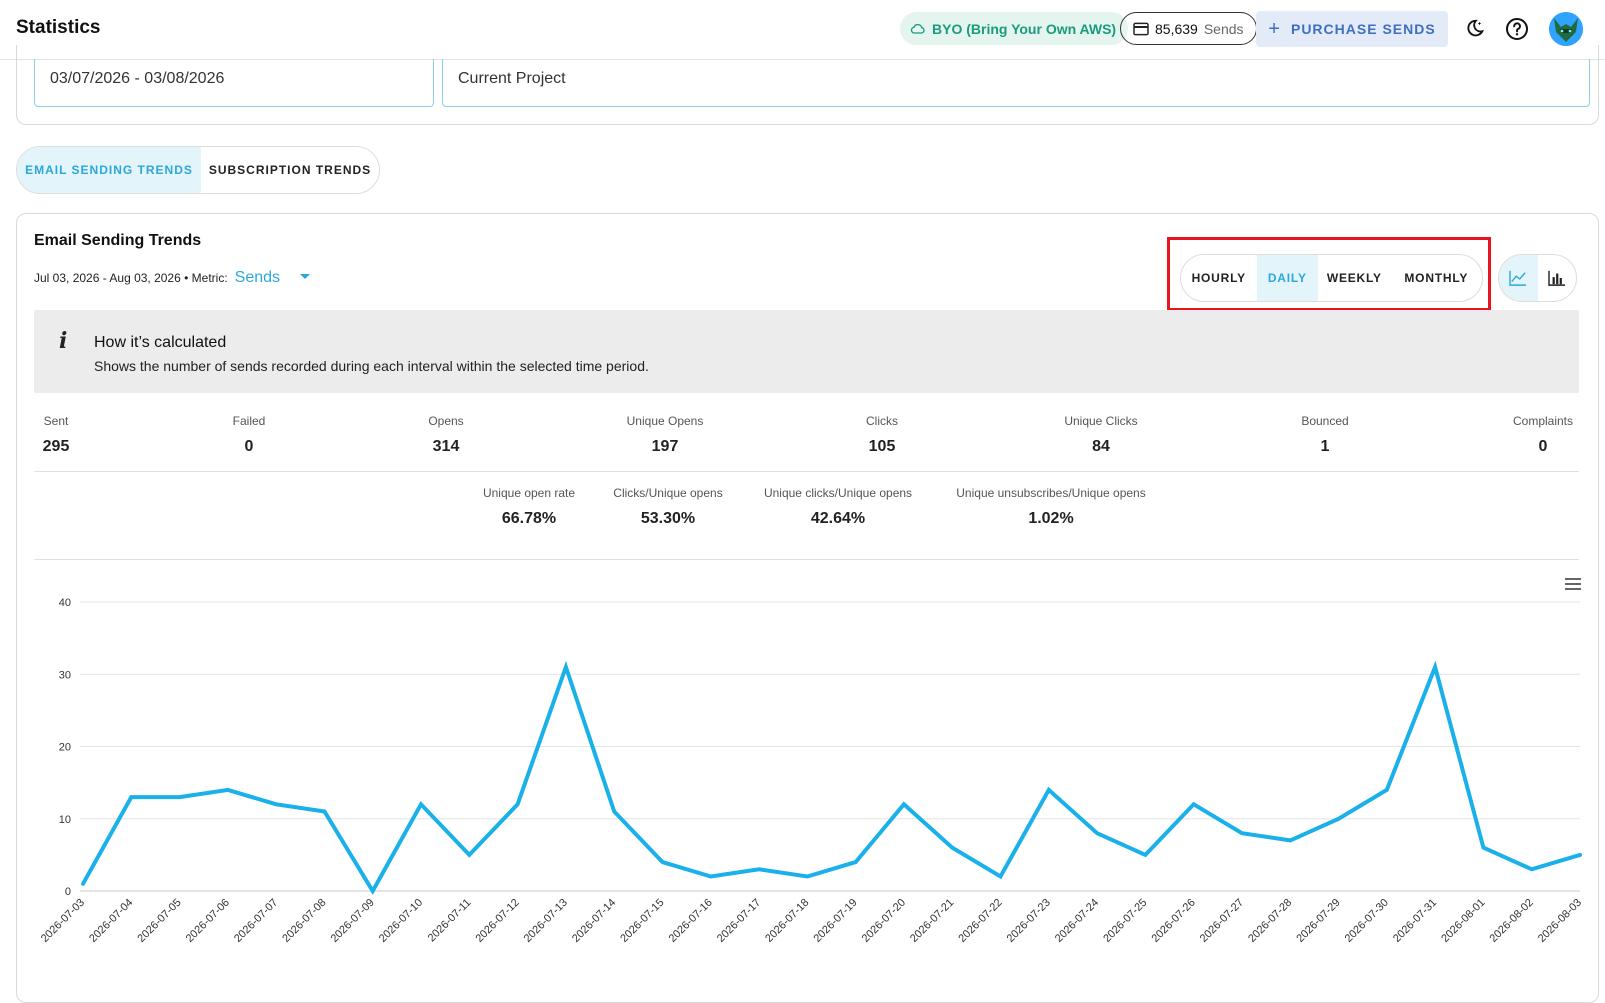  Describe the element at coordinates (546, 921) in the screenshot. I see `x-tick-label: 2026-07-13` at that location.